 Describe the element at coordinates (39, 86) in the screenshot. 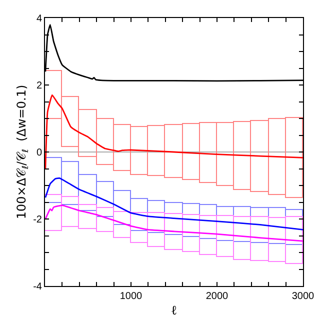

I see `y-tick-label: 2` at that location.